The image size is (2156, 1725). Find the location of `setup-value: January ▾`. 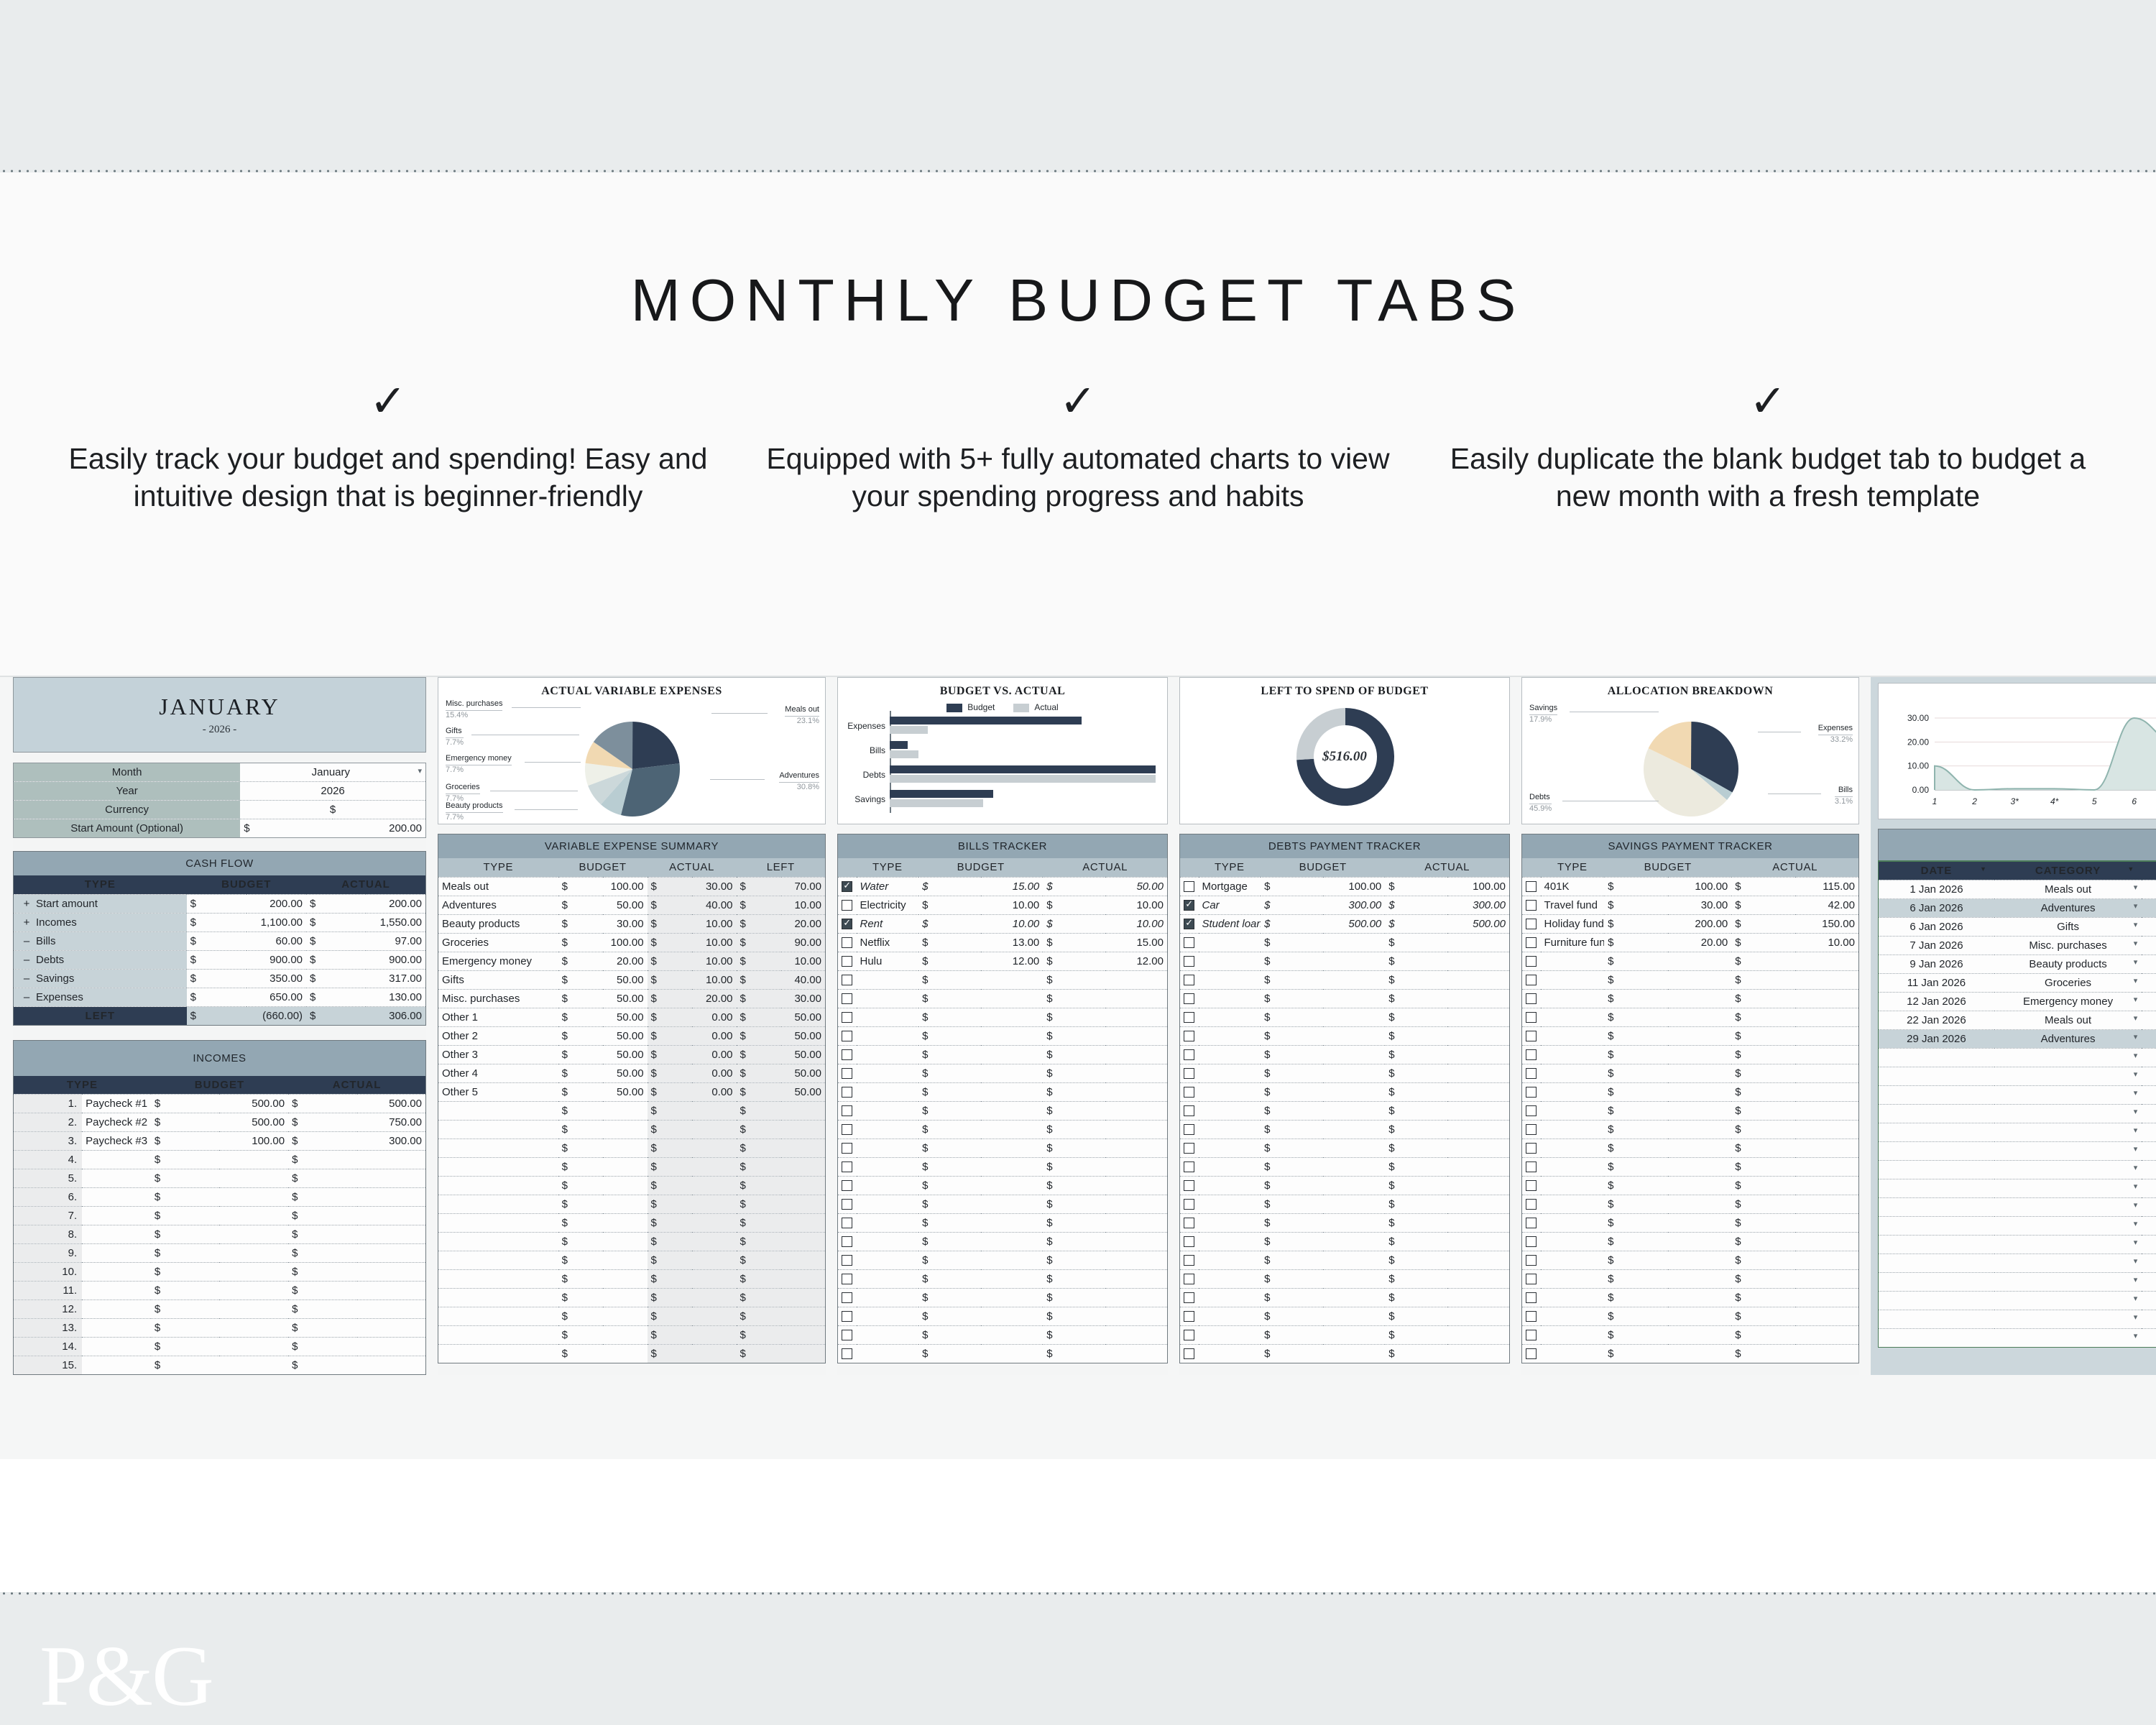

setup-value: January ▾ is located at coordinates (333, 772).